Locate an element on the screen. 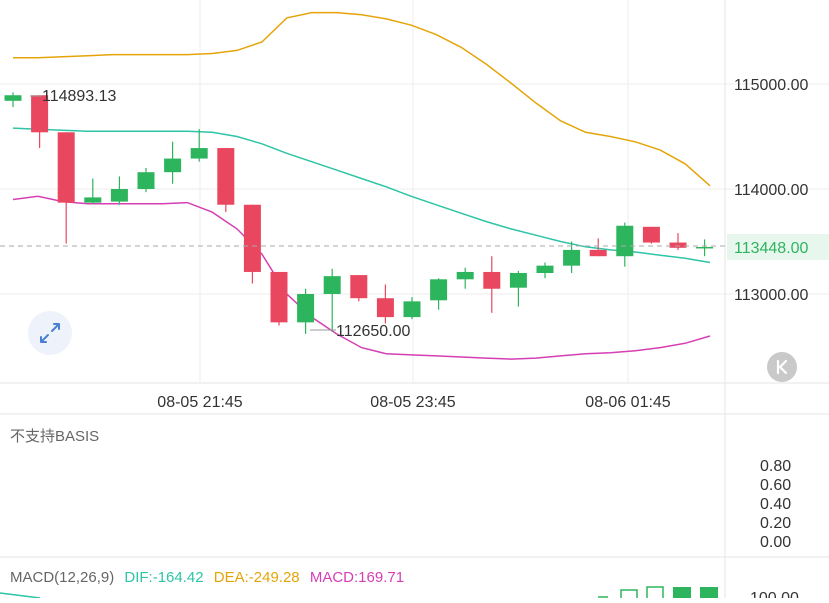 The image size is (829, 603). skip-left-icon is located at coordinates (782, 367).